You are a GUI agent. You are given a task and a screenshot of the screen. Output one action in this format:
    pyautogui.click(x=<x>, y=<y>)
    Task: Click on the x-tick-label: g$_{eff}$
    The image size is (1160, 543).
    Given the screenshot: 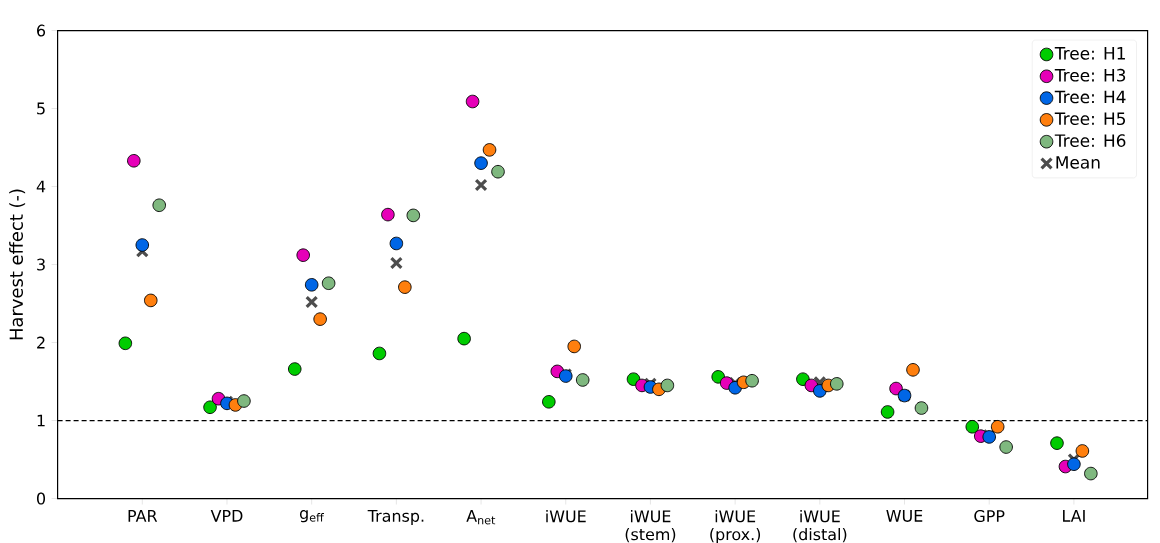 What is the action you would take?
    pyautogui.click(x=311, y=516)
    